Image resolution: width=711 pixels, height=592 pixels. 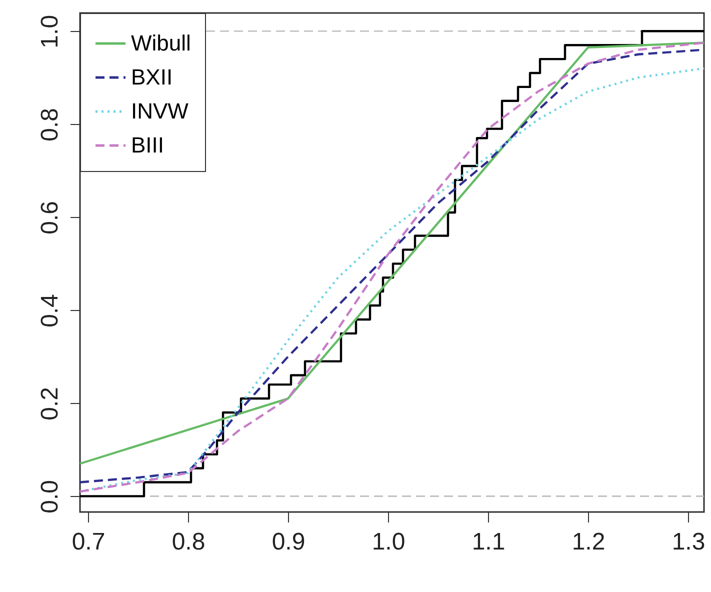 I want to click on x-tick-label: 0.8, so click(x=189, y=542).